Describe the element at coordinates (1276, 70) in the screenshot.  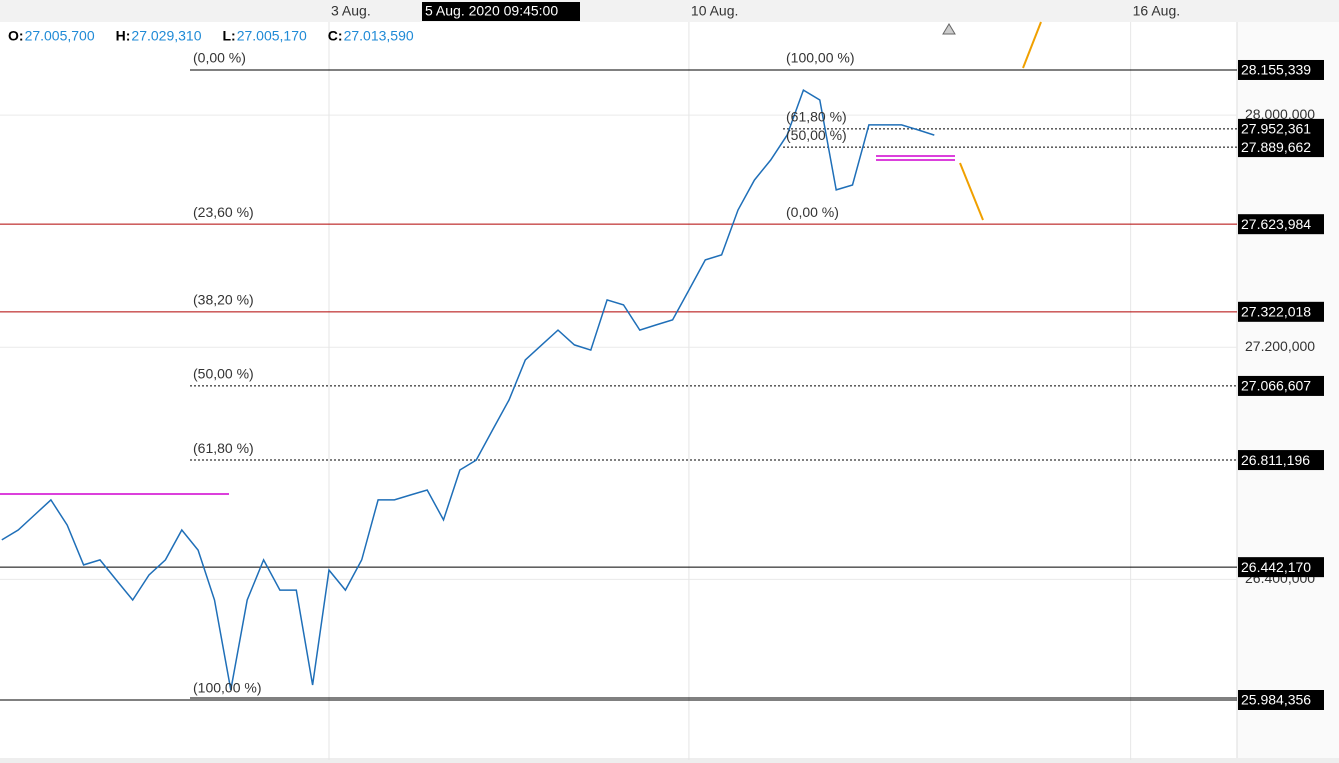
I see `price-label: 28.155,339` at that location.